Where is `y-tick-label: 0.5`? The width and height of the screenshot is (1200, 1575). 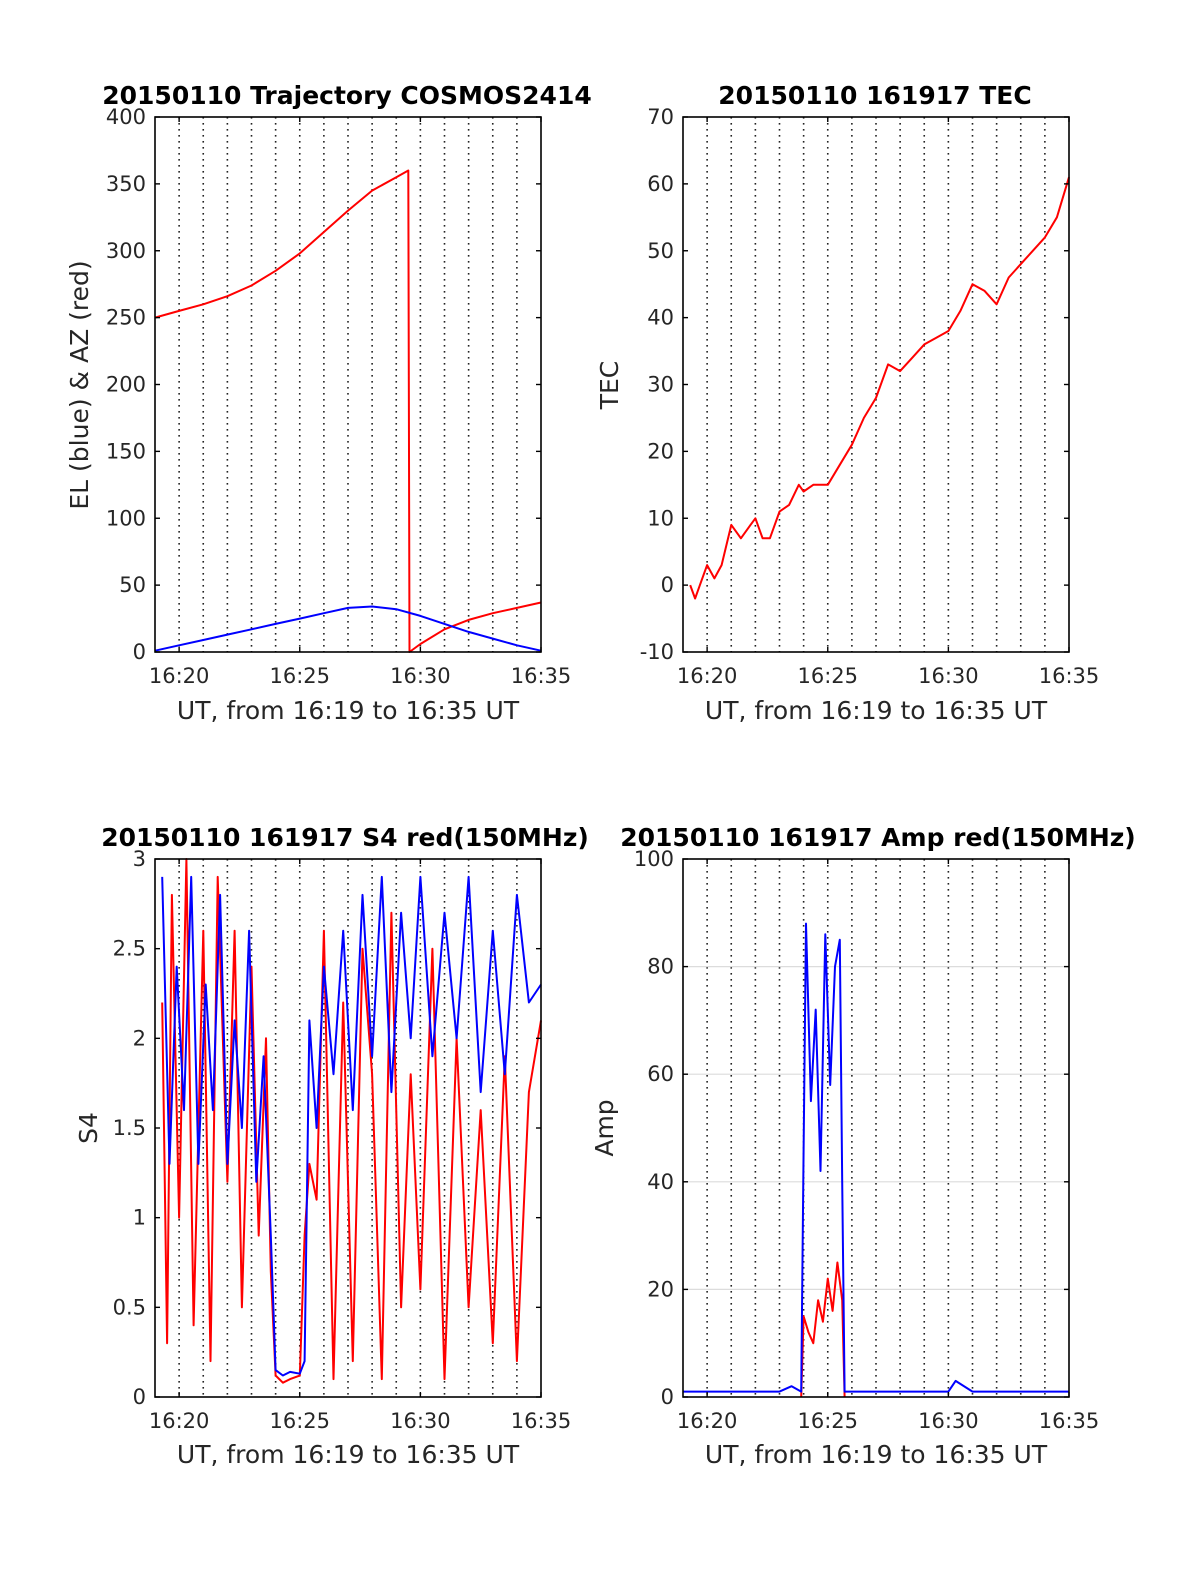 y-tick-label: 0.5 is located at coordinates (129, 1307).